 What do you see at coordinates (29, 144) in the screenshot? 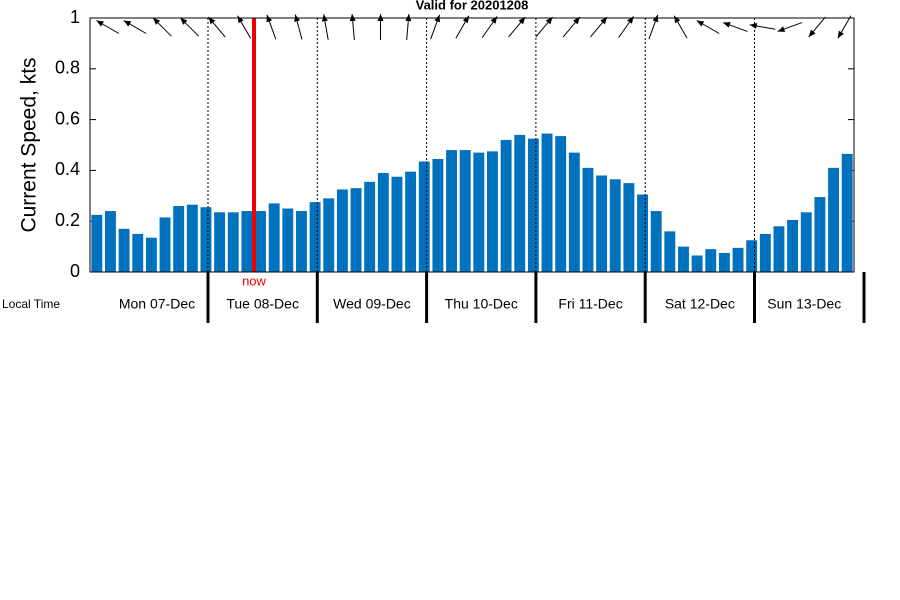
I see `y-axis-label: Current Speed, kts` at bounding box center [29, 144].